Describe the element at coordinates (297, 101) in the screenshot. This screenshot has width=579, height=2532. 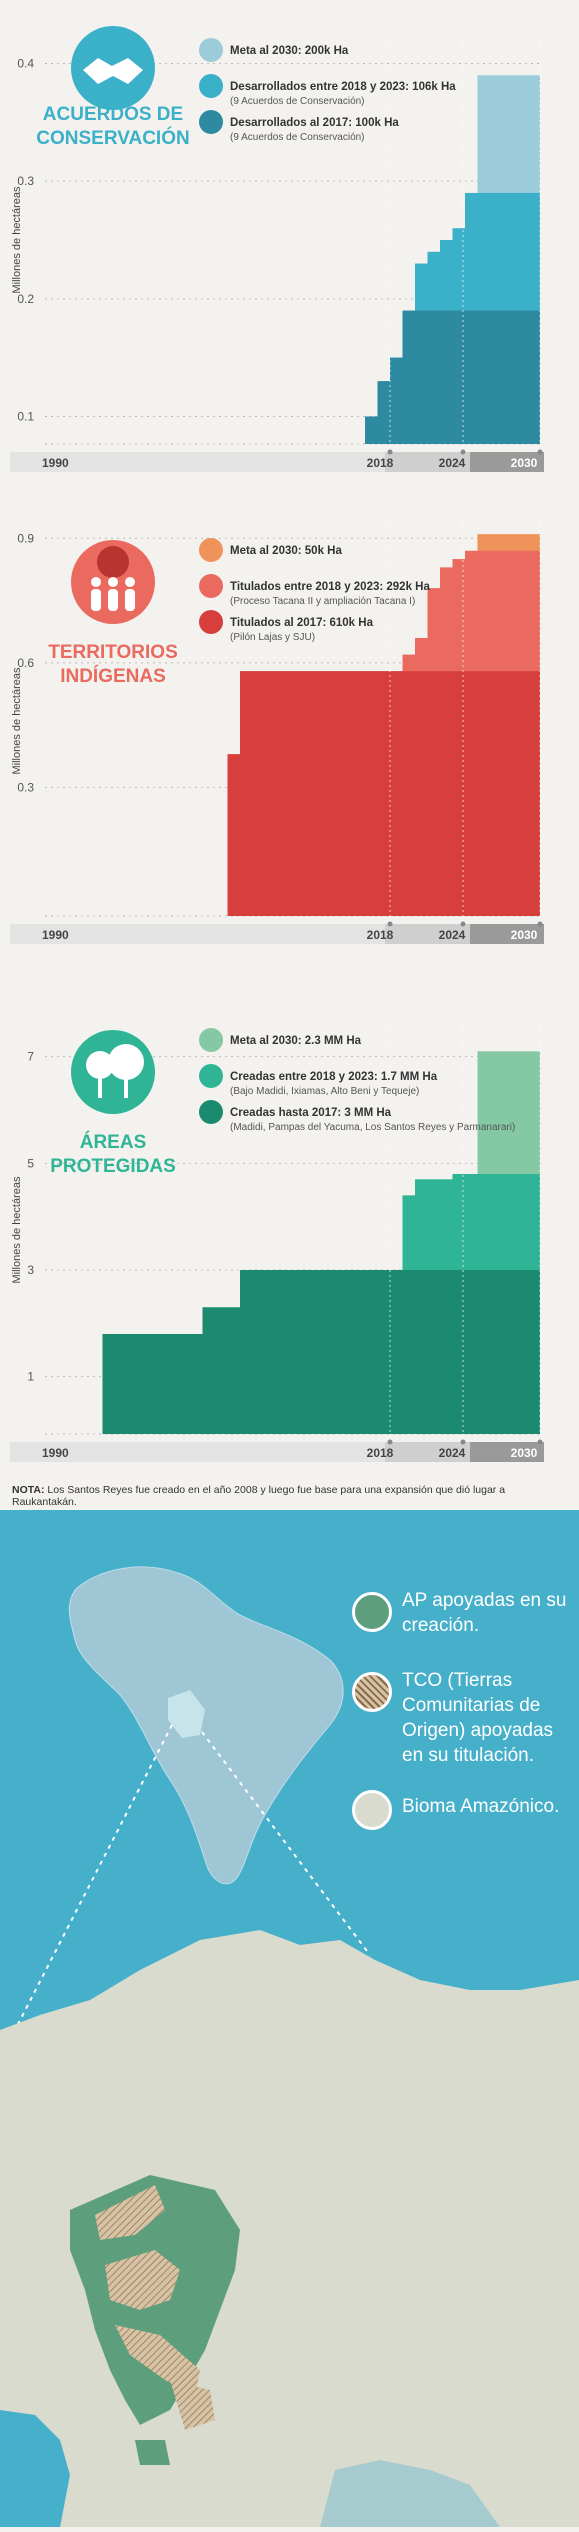
I see `legend-sublabel: (9 Acuerdos de Conservación)` at that location.